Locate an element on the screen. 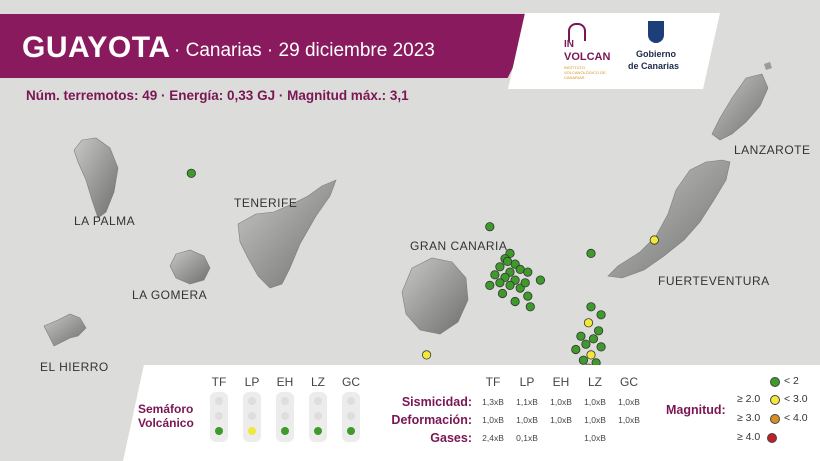 The height and width of the screenshot is (461, 820). coat-of-arms-icon is located at coordinates (656, 32).